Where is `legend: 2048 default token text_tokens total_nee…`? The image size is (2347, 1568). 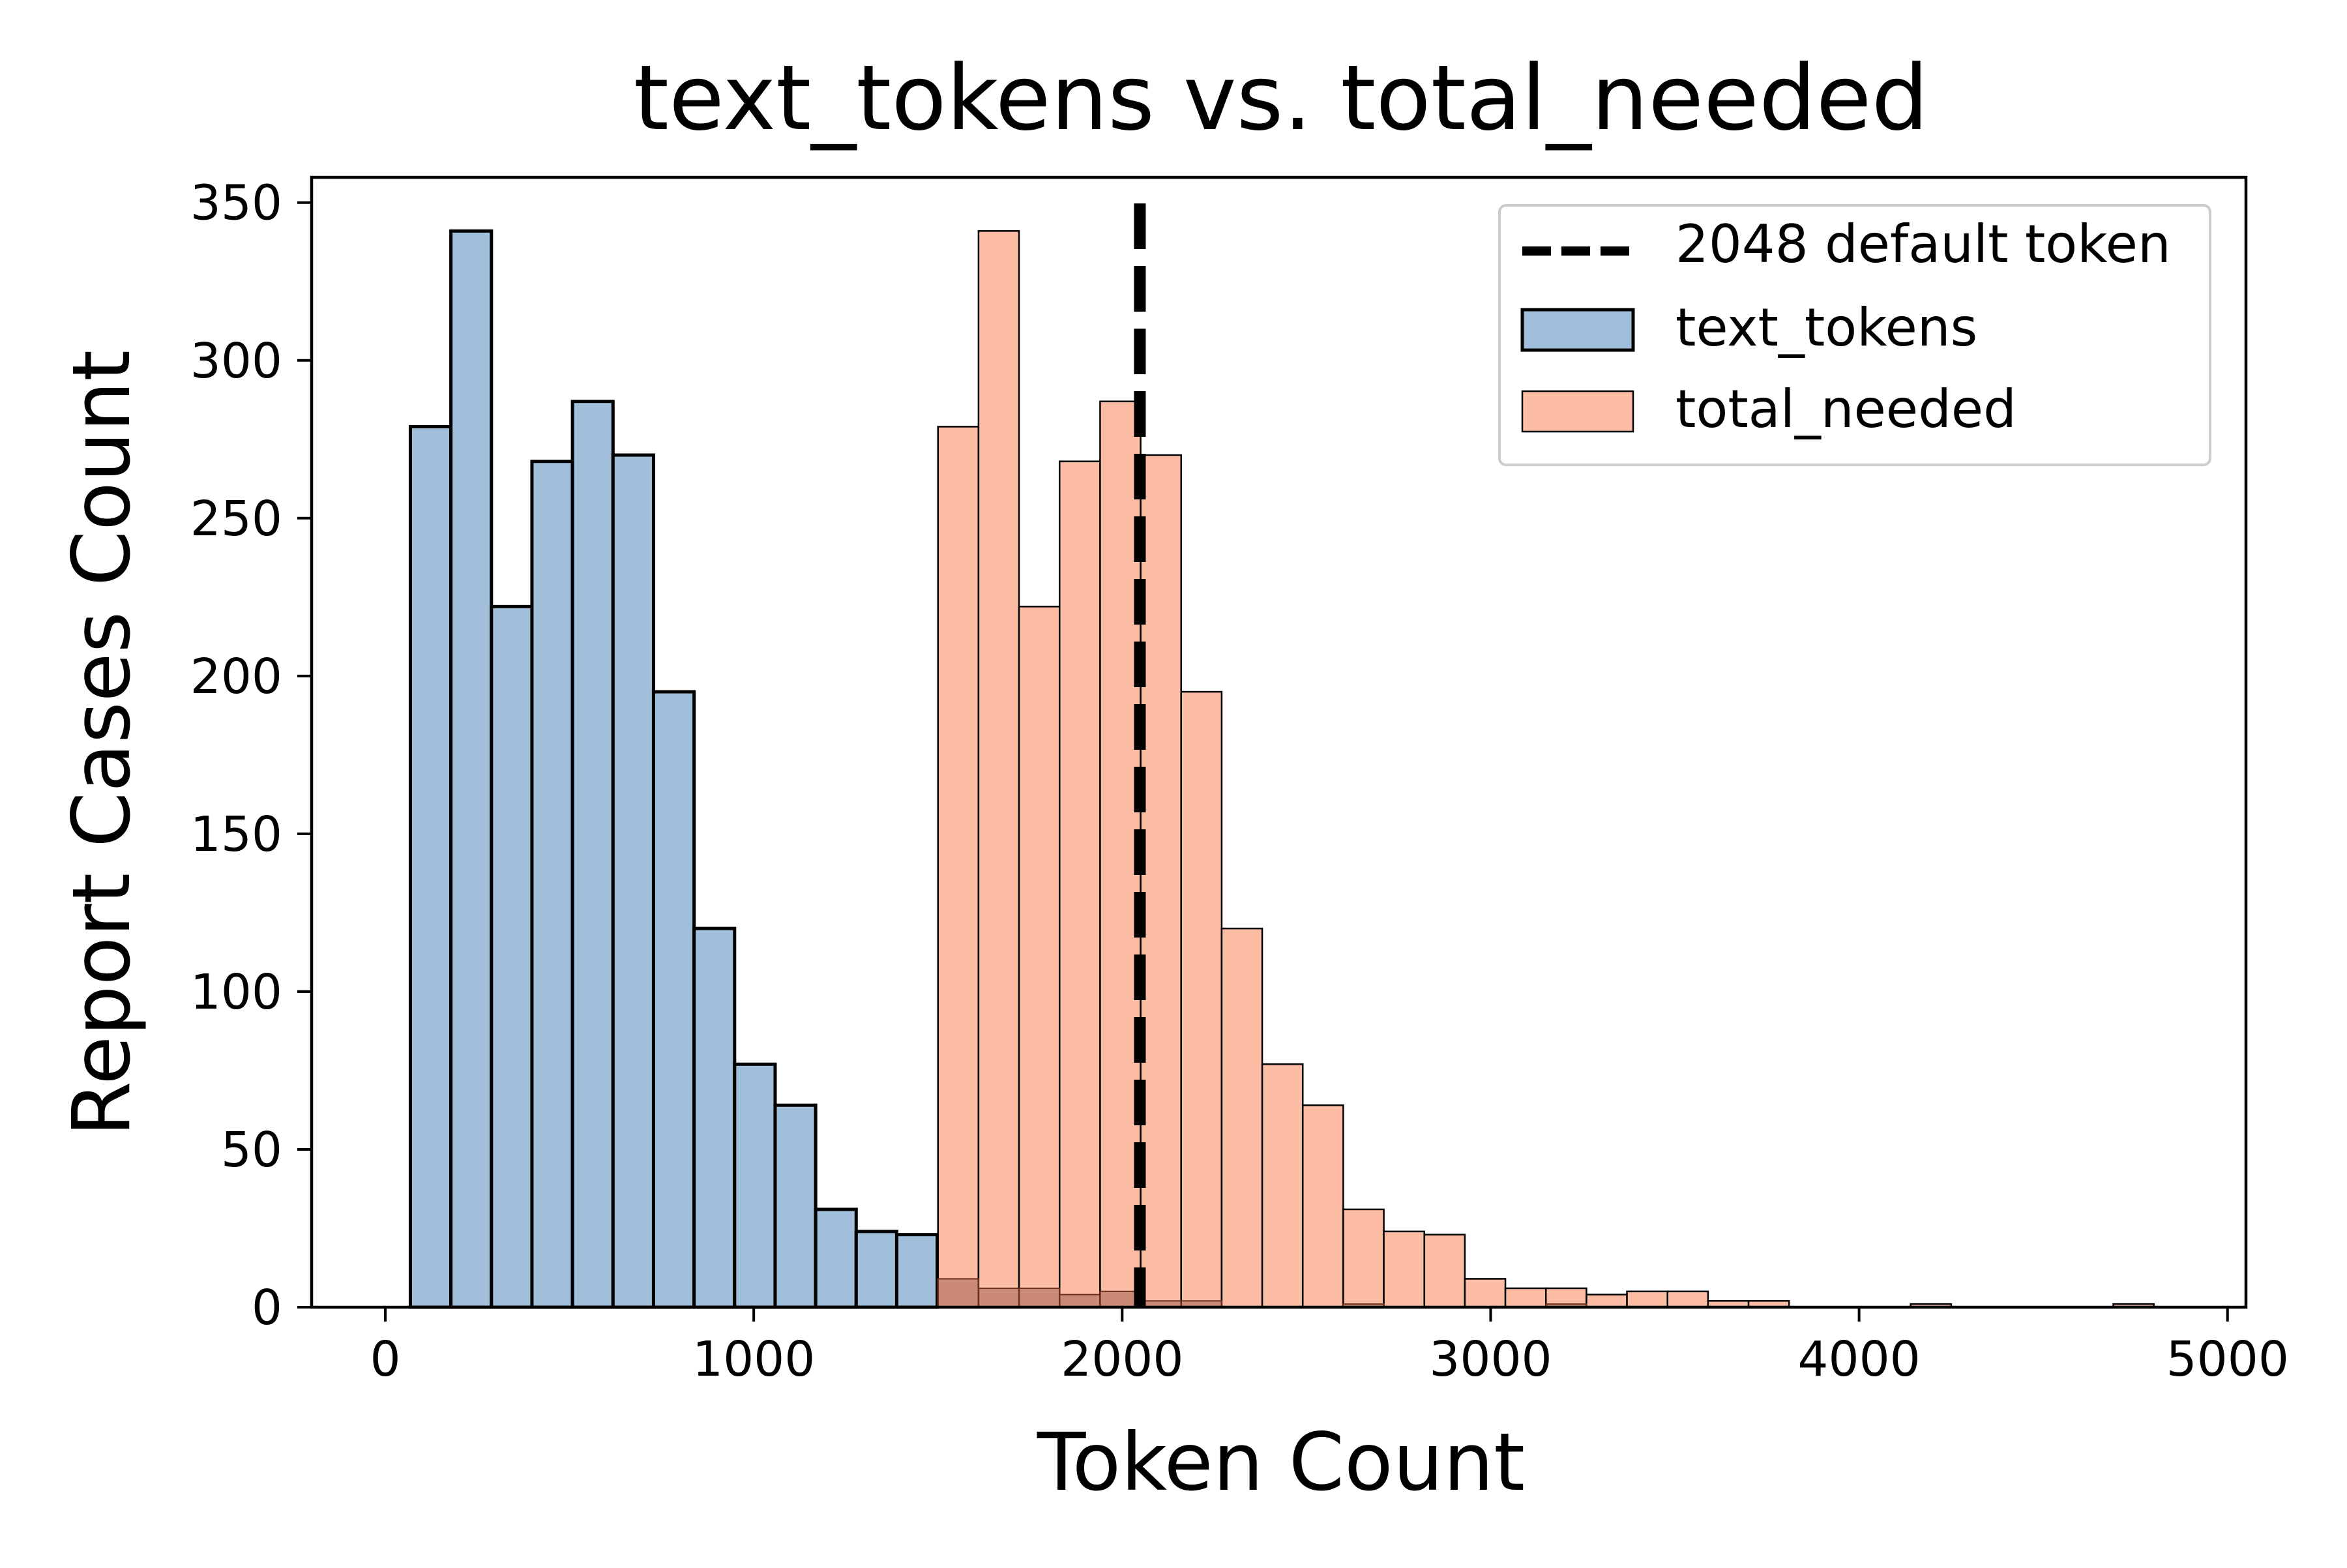 legend: 2048 default token text_tokens total_nee… is located at coordinates (1854, 335).